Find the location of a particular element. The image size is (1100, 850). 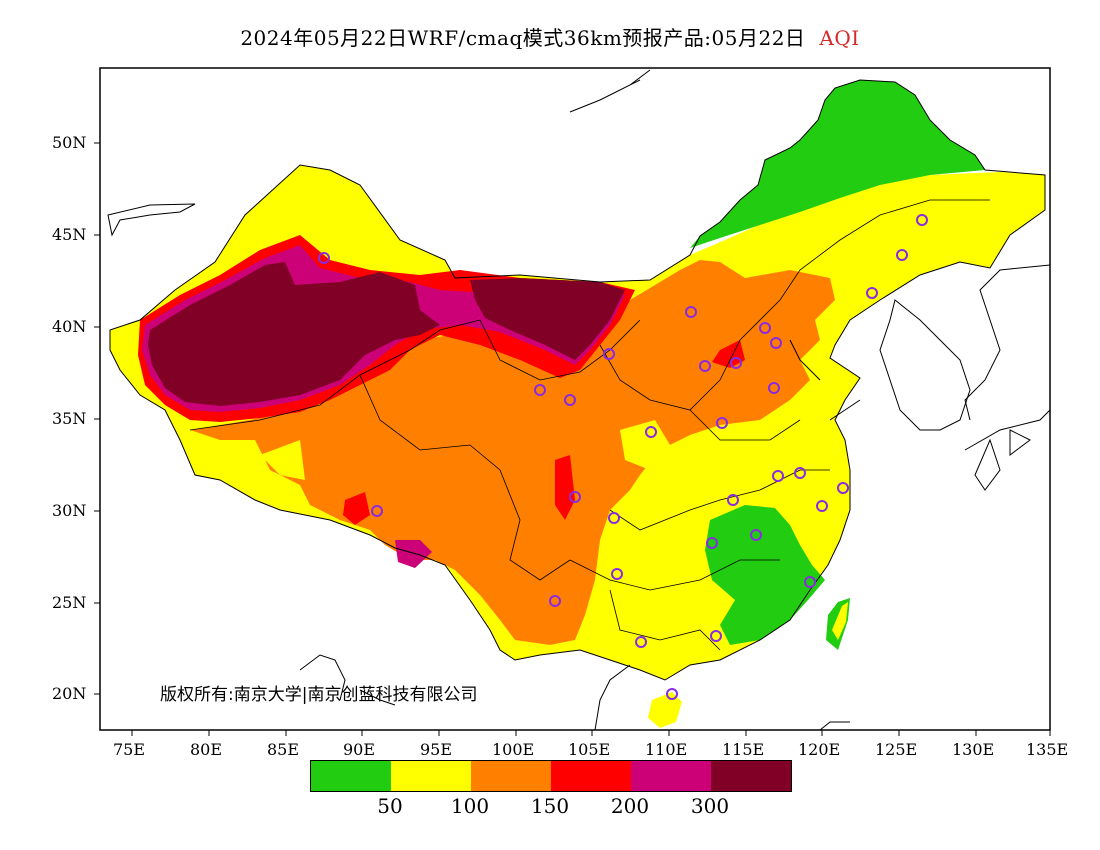

legend-swatch-magenta is located at coordinates (671, 776).